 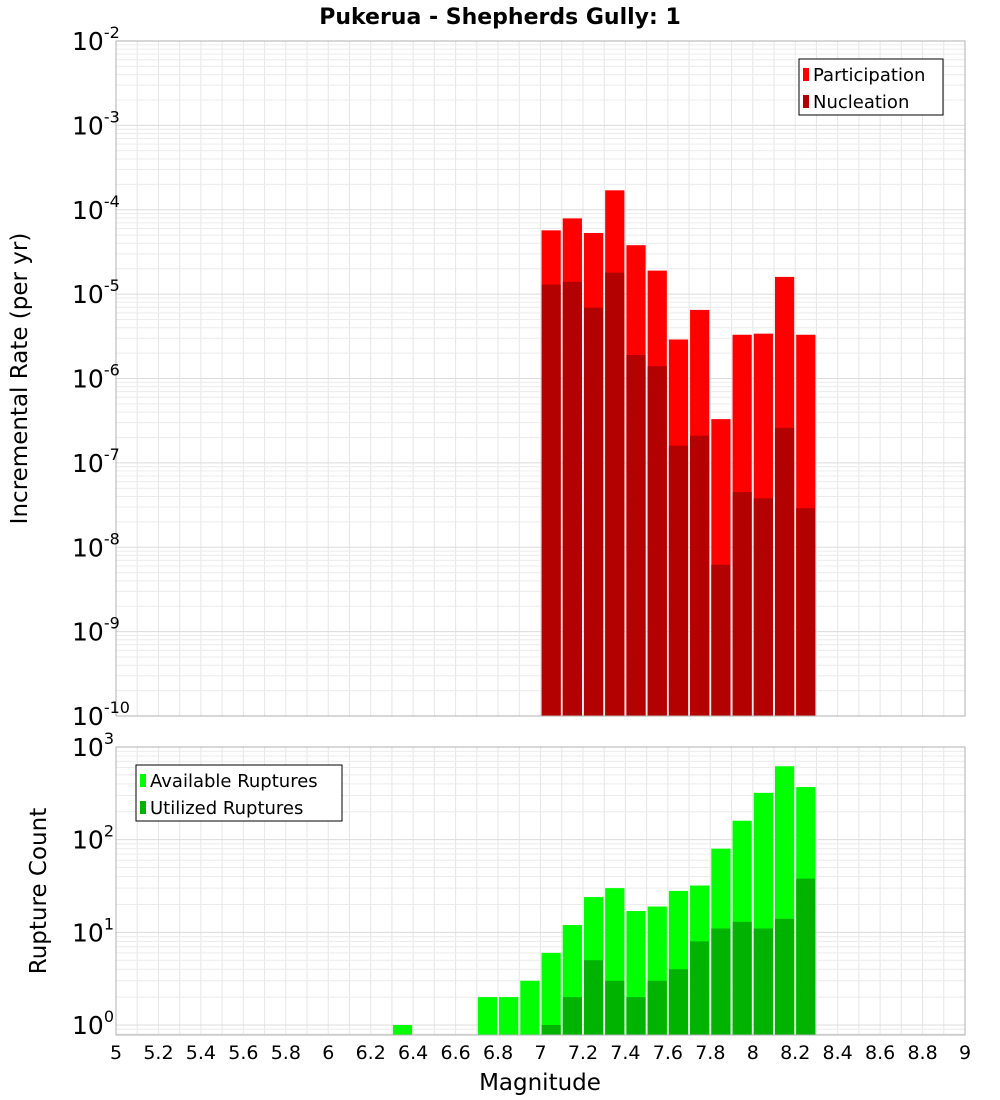 I want to click on x-tick-label: 5, so click(x=116, y=1053).